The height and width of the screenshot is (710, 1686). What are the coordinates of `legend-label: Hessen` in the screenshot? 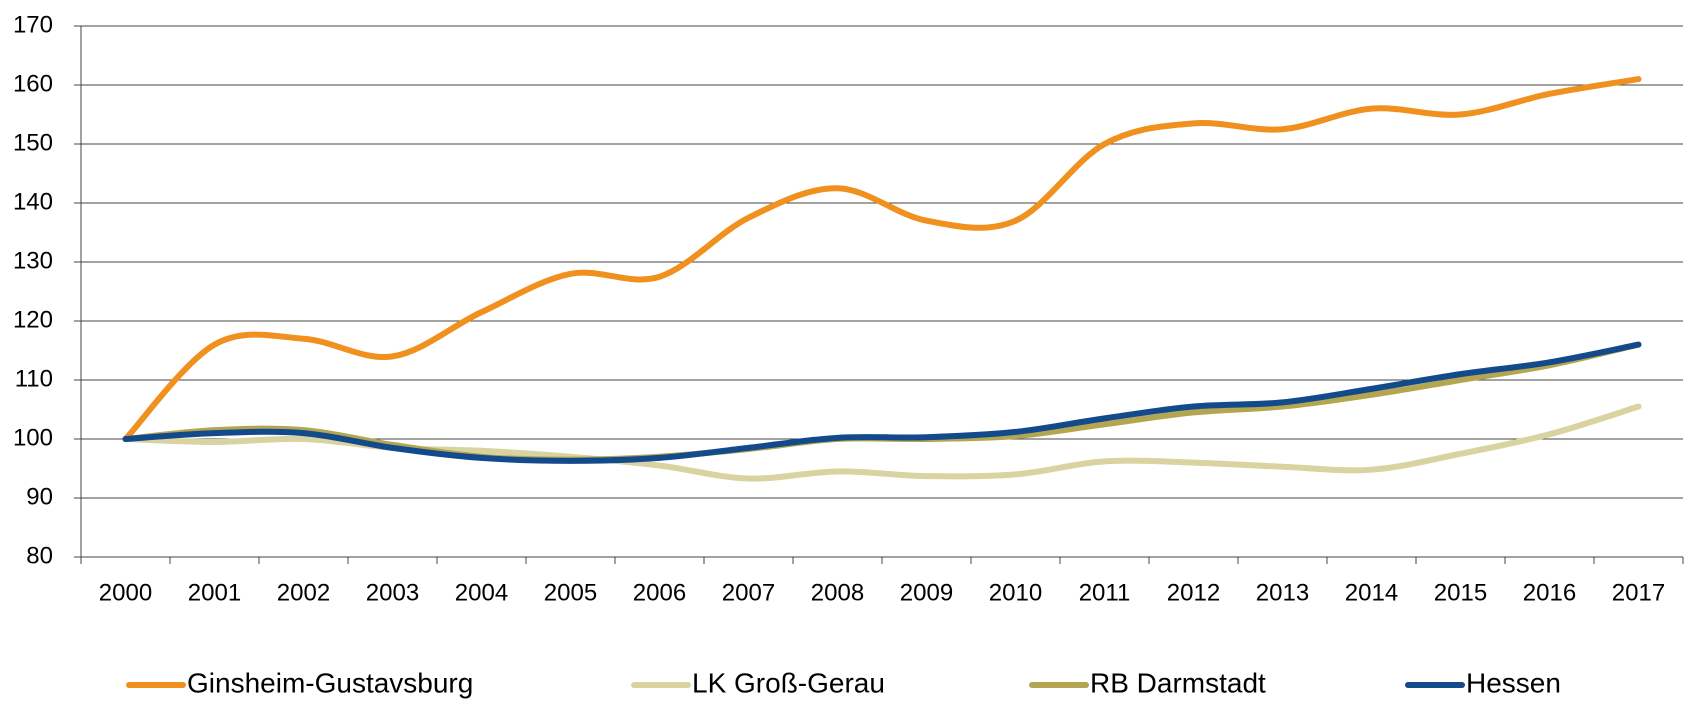 It's located at (1513, 682).